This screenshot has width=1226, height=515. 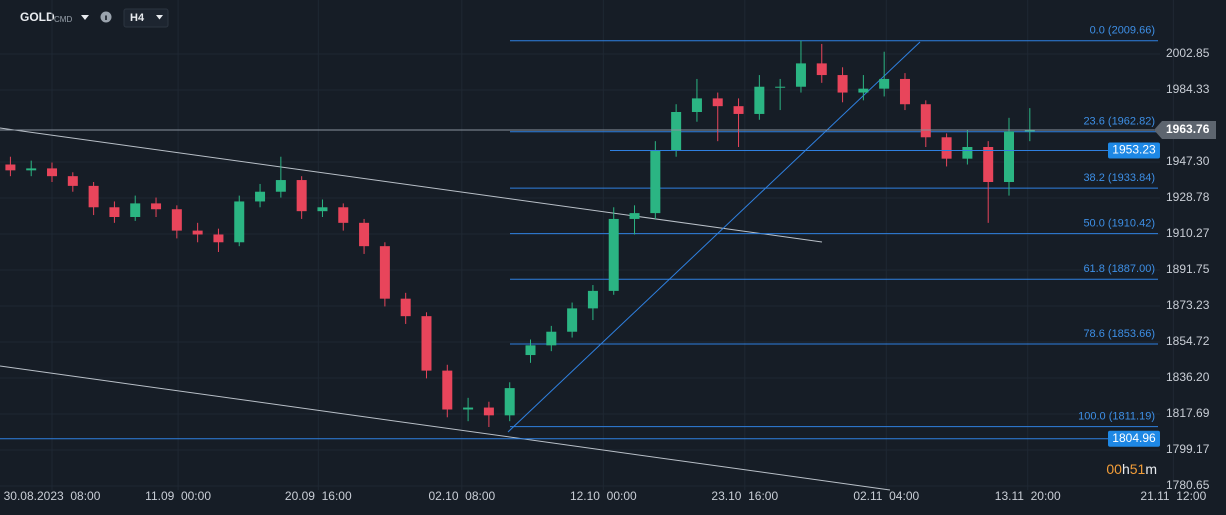 What do you see at coordinates (1122, 31) in the screenshot?
I see `fib-level-label: 0.0 (2009.66)` at bounding box center [1122, 31].